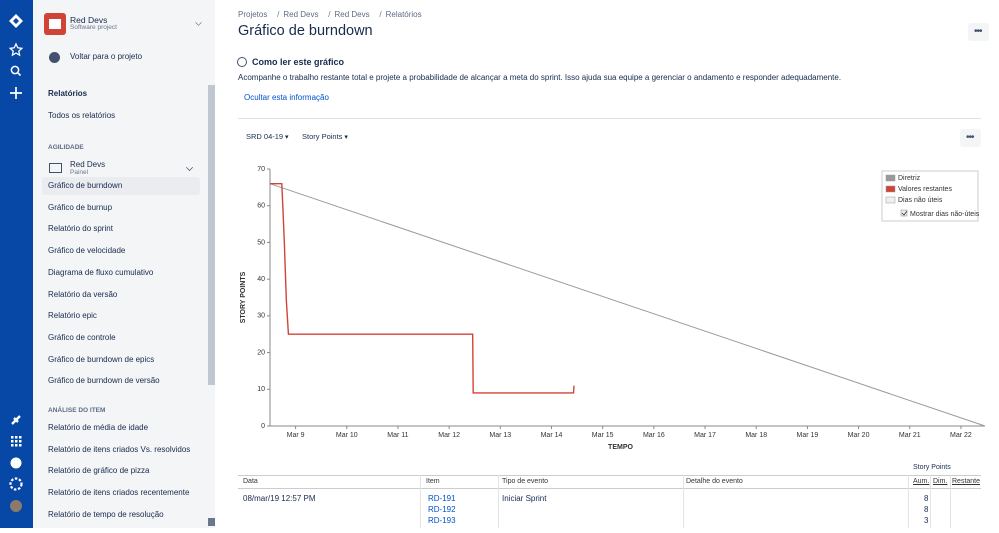 This screenshot has width=999, height=533. I want to click on info-title: Como ler este gráfico, so click(298, 62).